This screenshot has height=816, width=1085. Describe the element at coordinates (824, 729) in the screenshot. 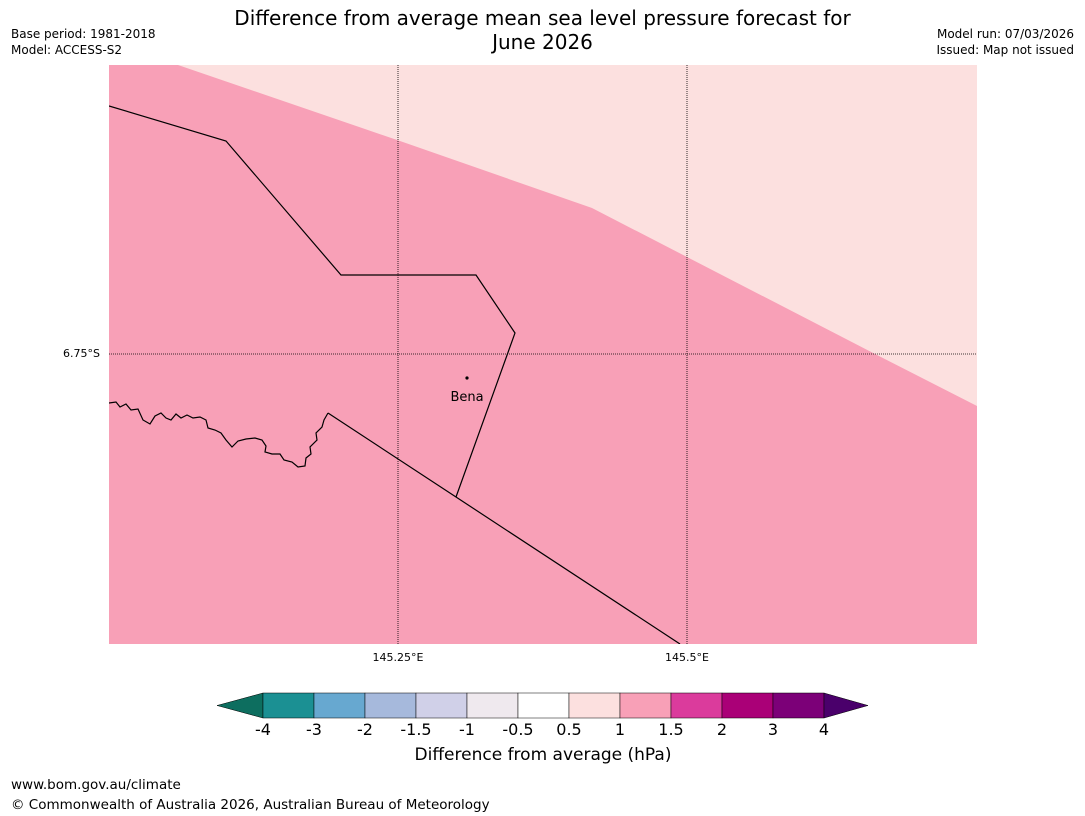

I see `colorbar-tick: 4` at that location.